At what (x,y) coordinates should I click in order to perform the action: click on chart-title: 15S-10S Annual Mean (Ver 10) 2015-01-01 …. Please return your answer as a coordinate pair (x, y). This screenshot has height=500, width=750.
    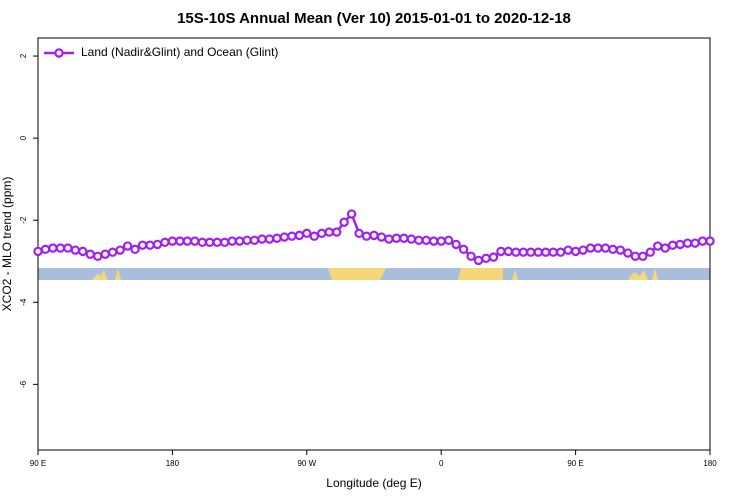
    Looking at the image, I should click on (374, 18).